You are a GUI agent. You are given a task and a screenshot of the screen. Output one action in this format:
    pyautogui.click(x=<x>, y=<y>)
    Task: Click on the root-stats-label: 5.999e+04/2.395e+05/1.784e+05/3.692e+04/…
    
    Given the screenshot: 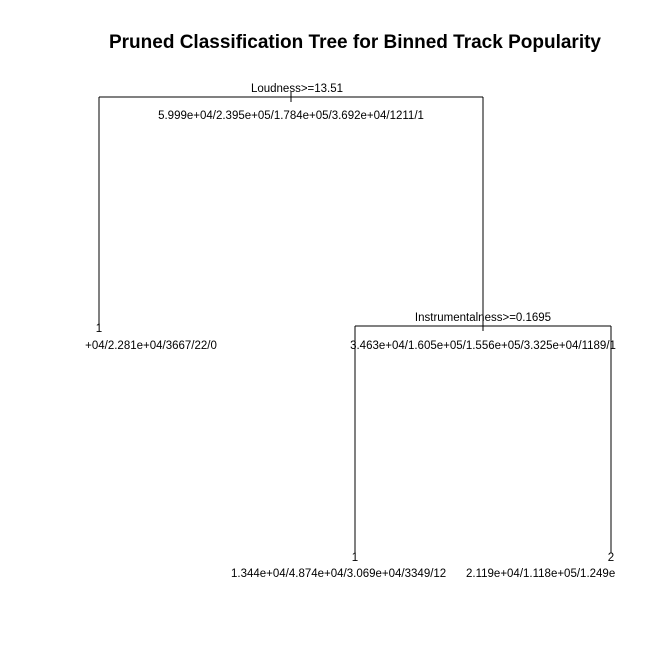 What is the action you would take?
    pyautogui.click(x=291, y=116)
    